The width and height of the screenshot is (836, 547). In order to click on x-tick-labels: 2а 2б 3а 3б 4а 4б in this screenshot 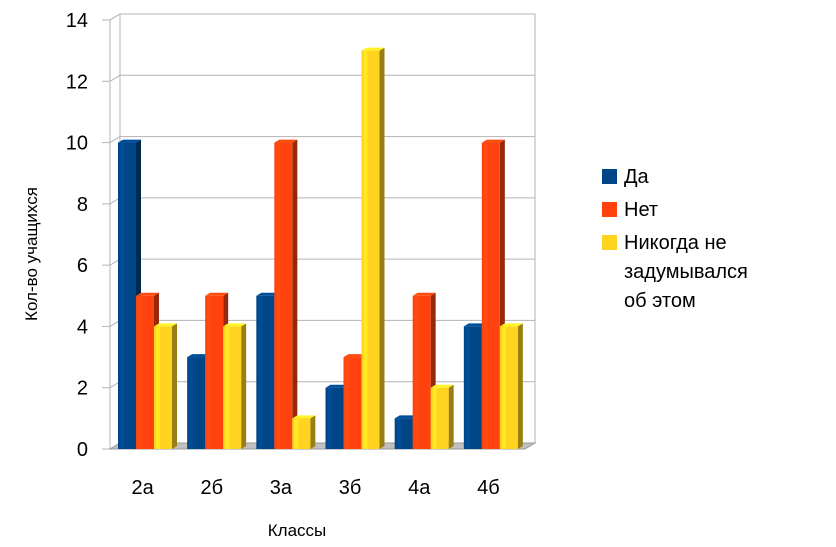, I will do `click(315, 488)`.